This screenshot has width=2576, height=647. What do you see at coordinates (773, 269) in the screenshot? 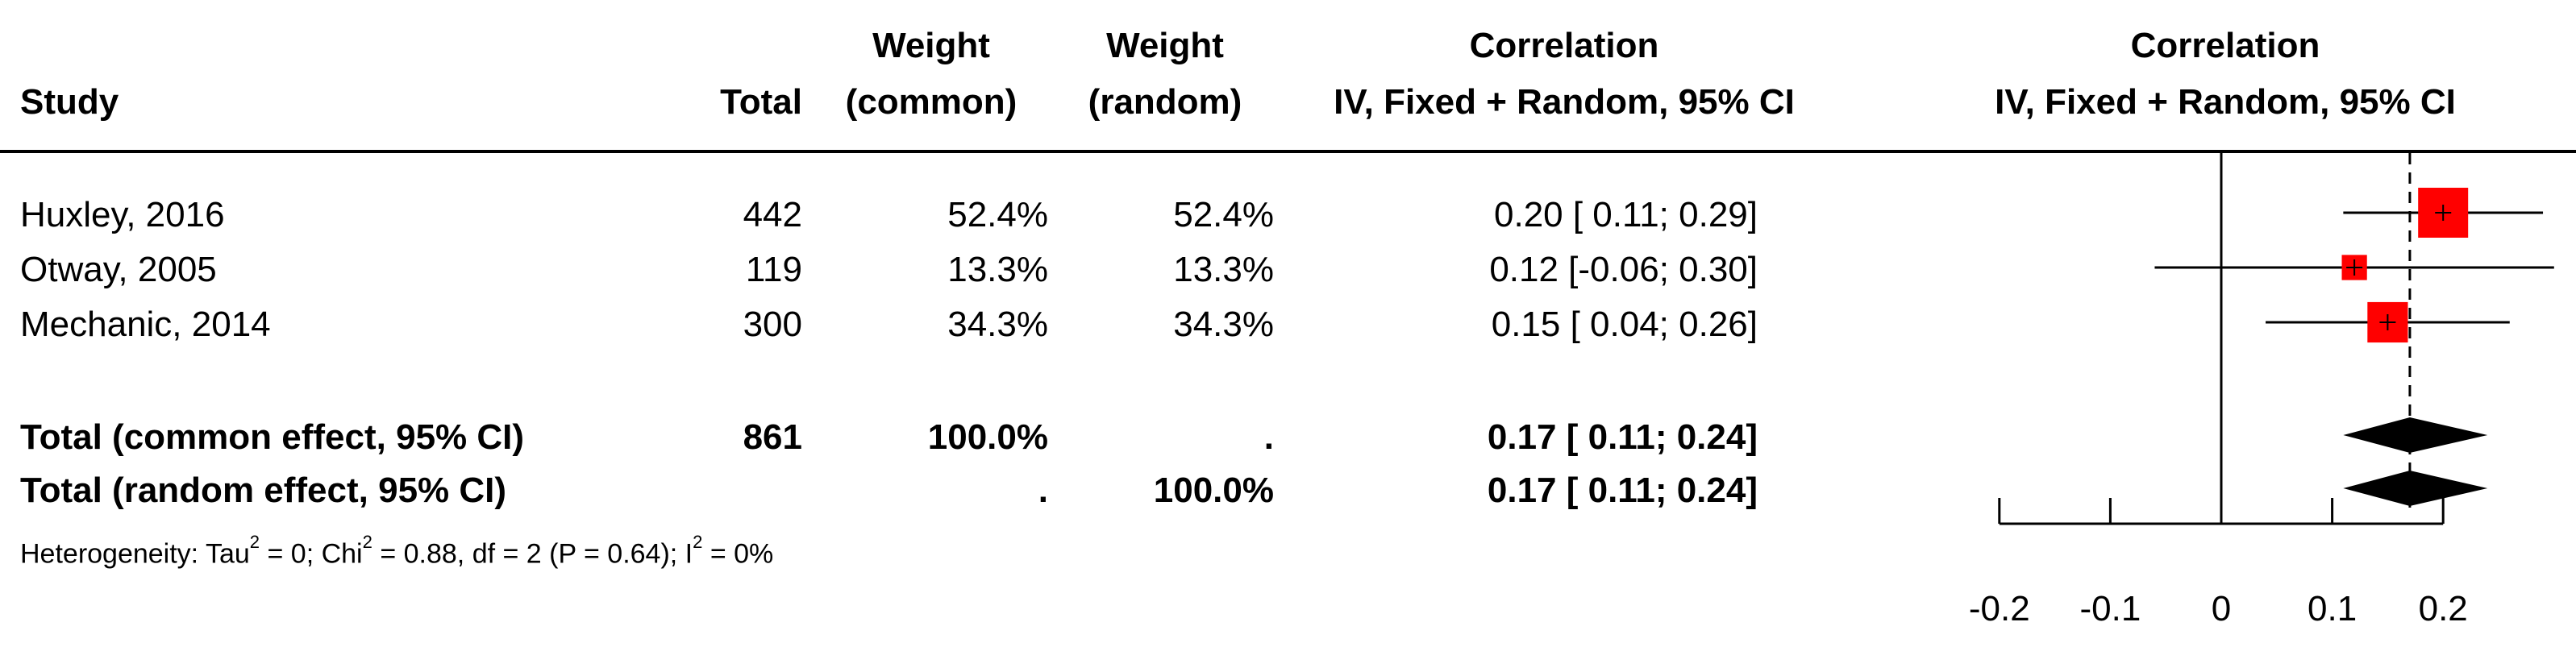
I see `study-total: 119` at bounding box center [773, 269].